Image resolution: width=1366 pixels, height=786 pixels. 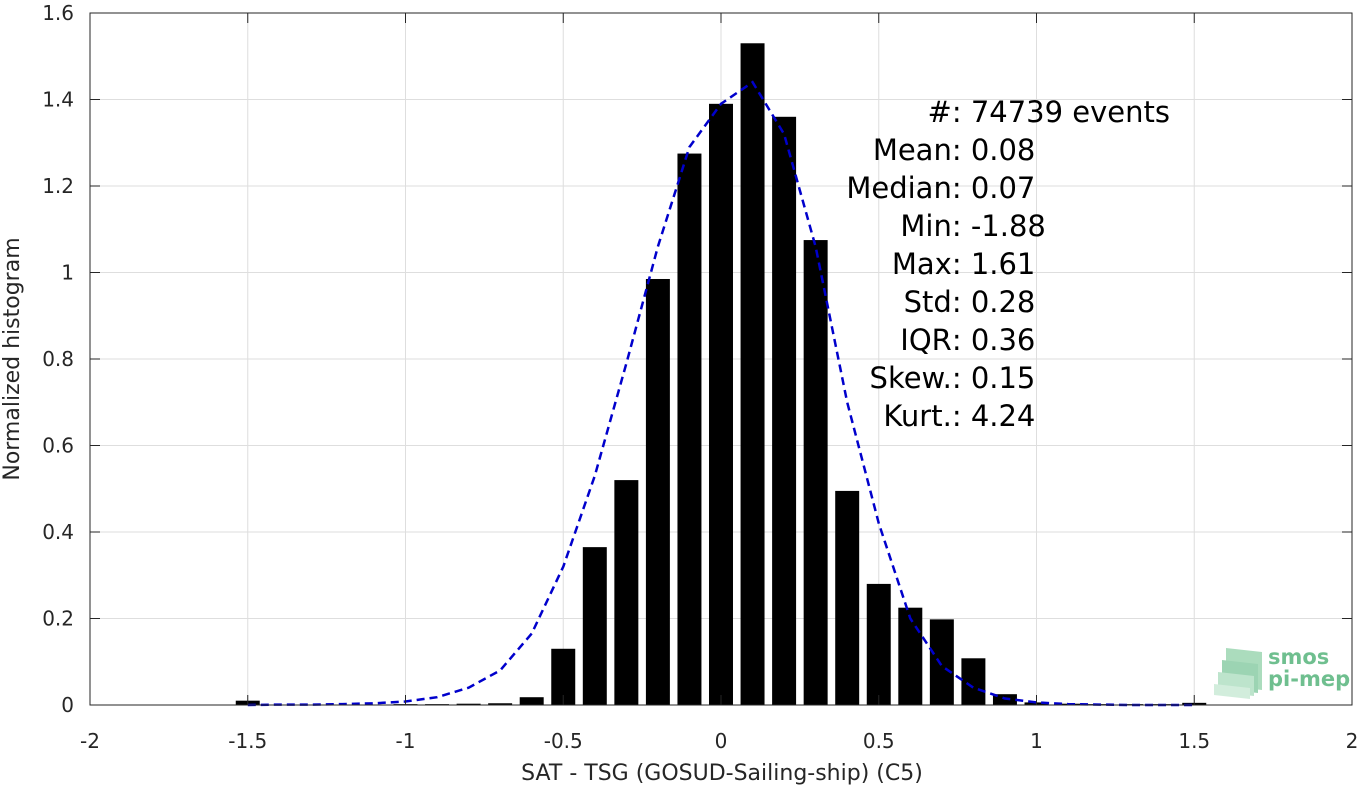 What do you see at coordinates (90, 741) in the screenshot?
I see `x-tick-label-0: -2` at bounding box center [90, 741].